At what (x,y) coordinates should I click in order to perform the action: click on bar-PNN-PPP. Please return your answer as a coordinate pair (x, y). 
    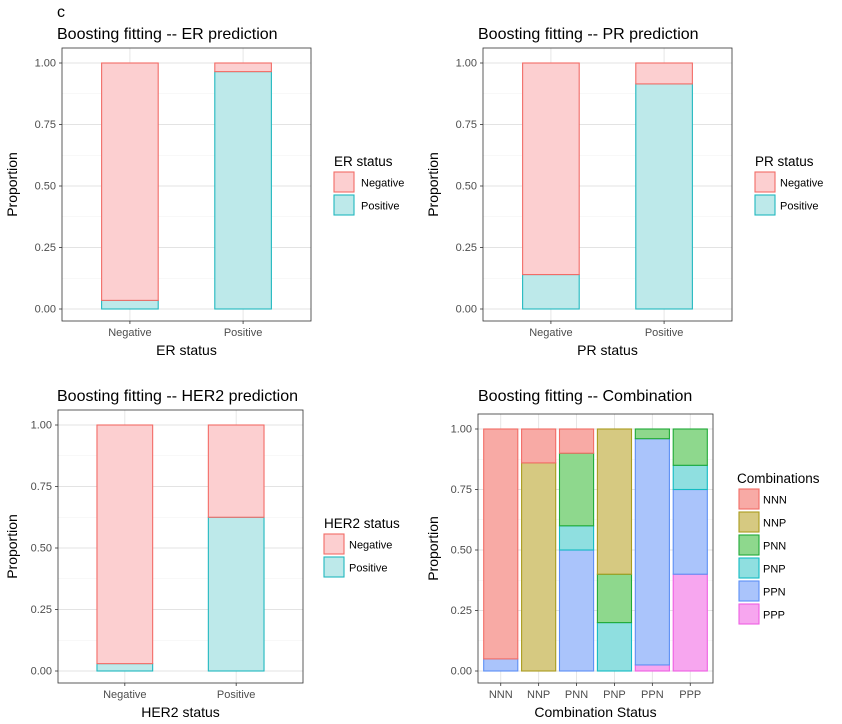
    Looking at the image, I should click on (690, 447).